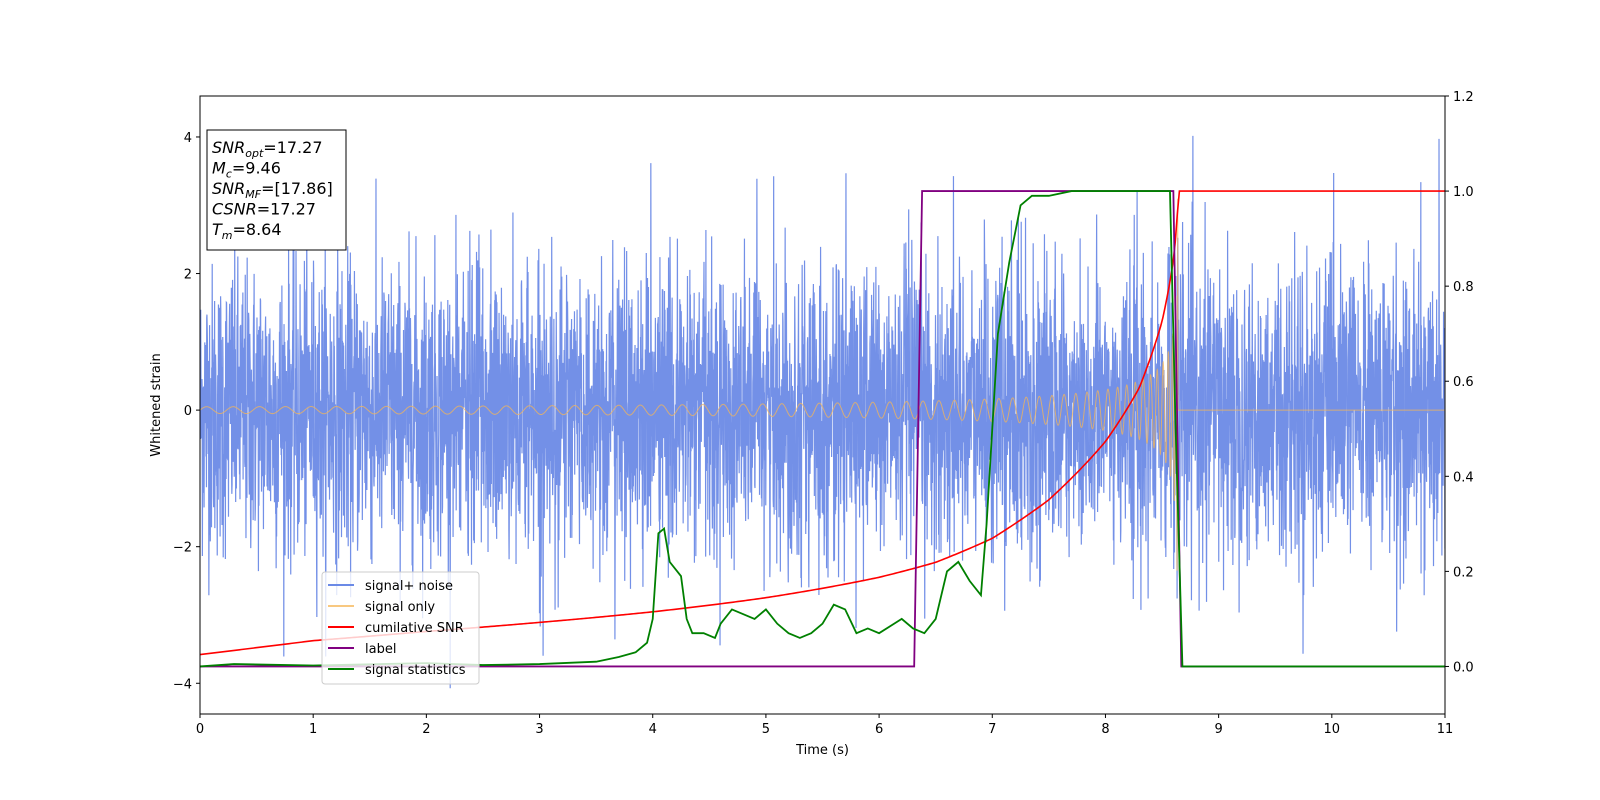 This screenshot has width=1600, height=800. What do you see at coordinates (1218, 729) in the screenshot?
I see `x-tick-label: 9` at bounding box center [1218, 729].